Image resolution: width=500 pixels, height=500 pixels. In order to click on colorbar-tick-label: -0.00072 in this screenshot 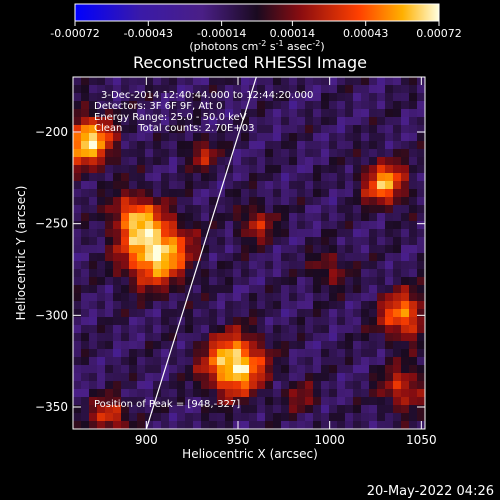, I will do `click(74, 33)`.